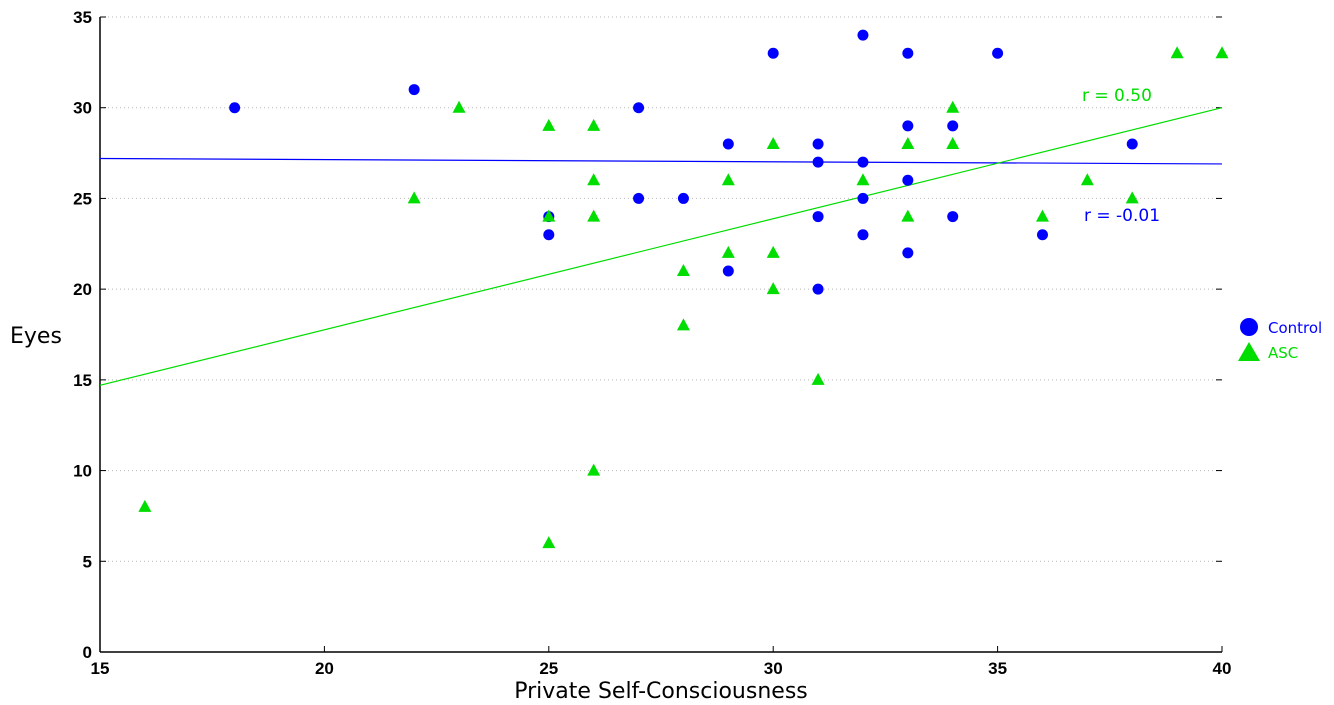  What do you see at coordinates (1249, 327) in the screenshot?
I see `legend-control-marker-icon` at bounding box center [1249, 327].